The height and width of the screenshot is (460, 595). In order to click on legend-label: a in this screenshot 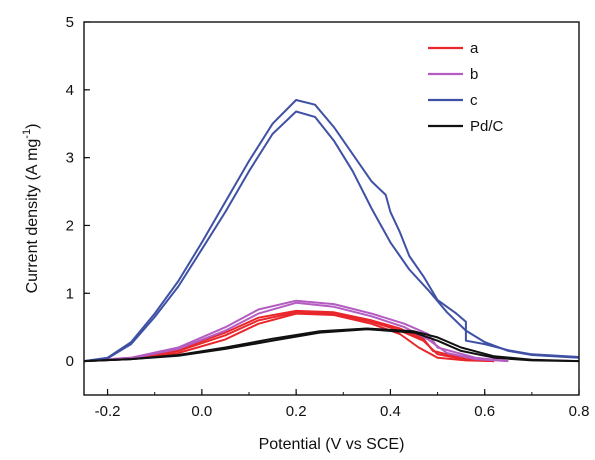, I will do `click(474, 48)`.